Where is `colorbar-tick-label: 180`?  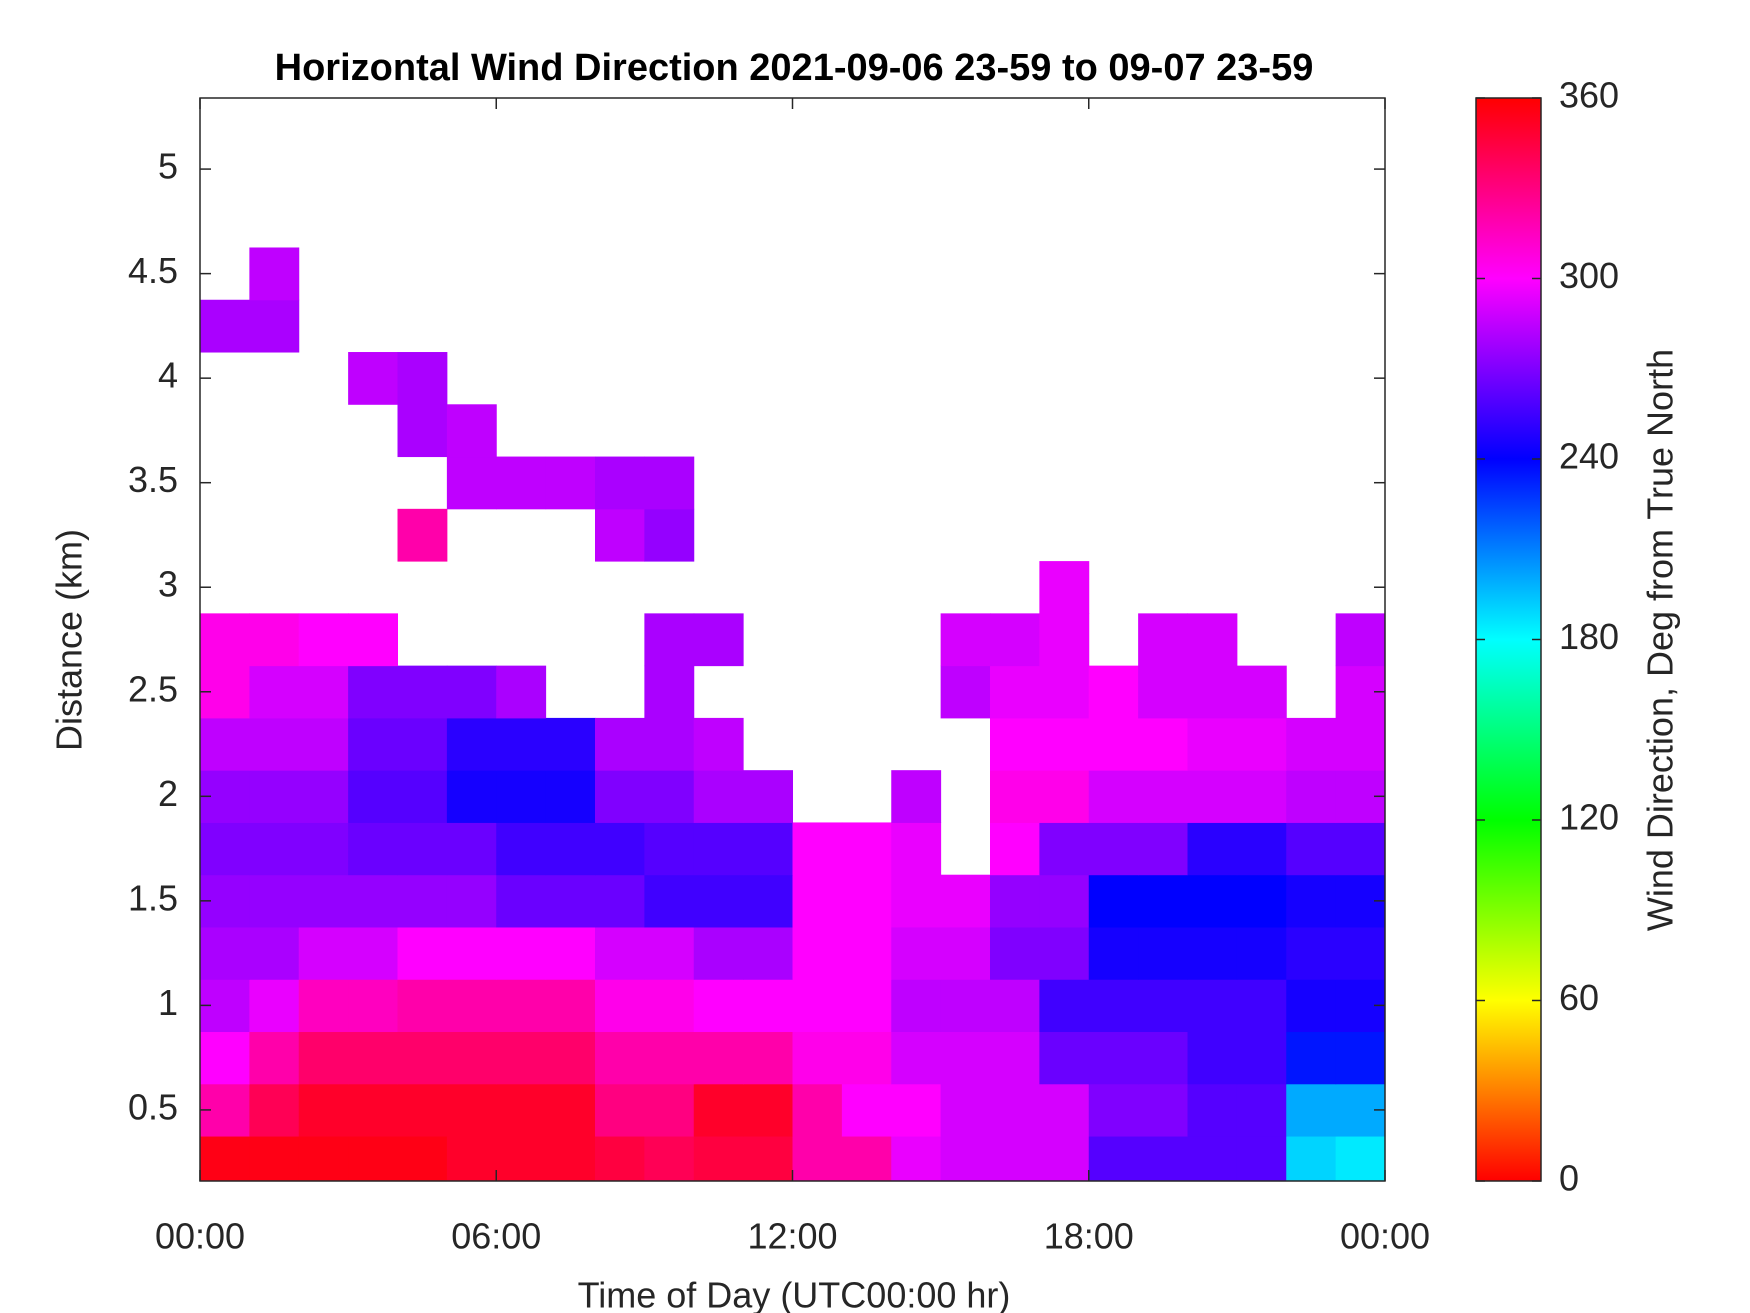 colorbar-tick-label: 180 is located at coordinates (1589, 636).